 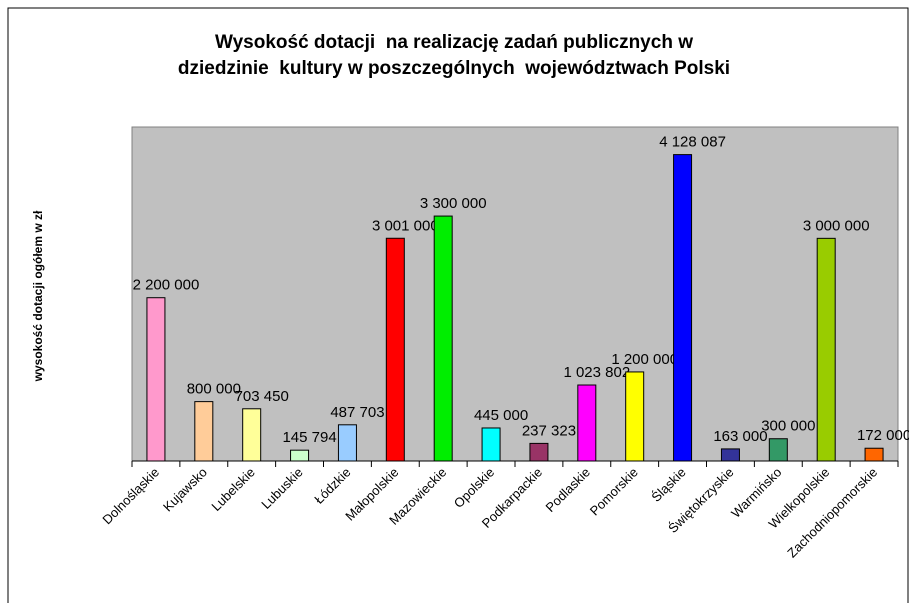 What do you see at coordinates (788, 426) in the screenshot?
I see `data-label: 300 000` at bounding box center [788, 426].